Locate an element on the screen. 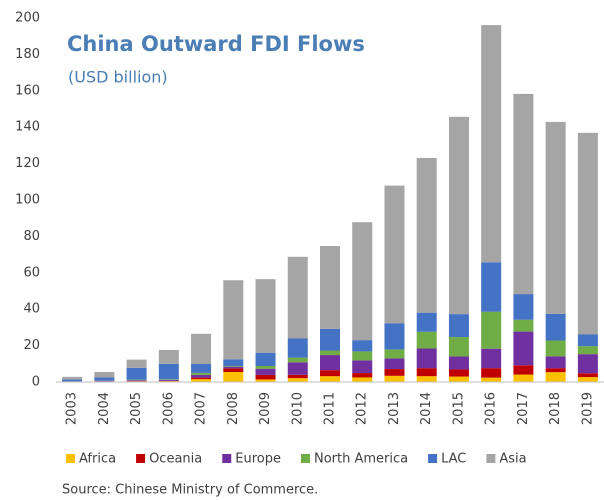  chart-subtitle: (USD billion) is located at coordinates (118, 77).